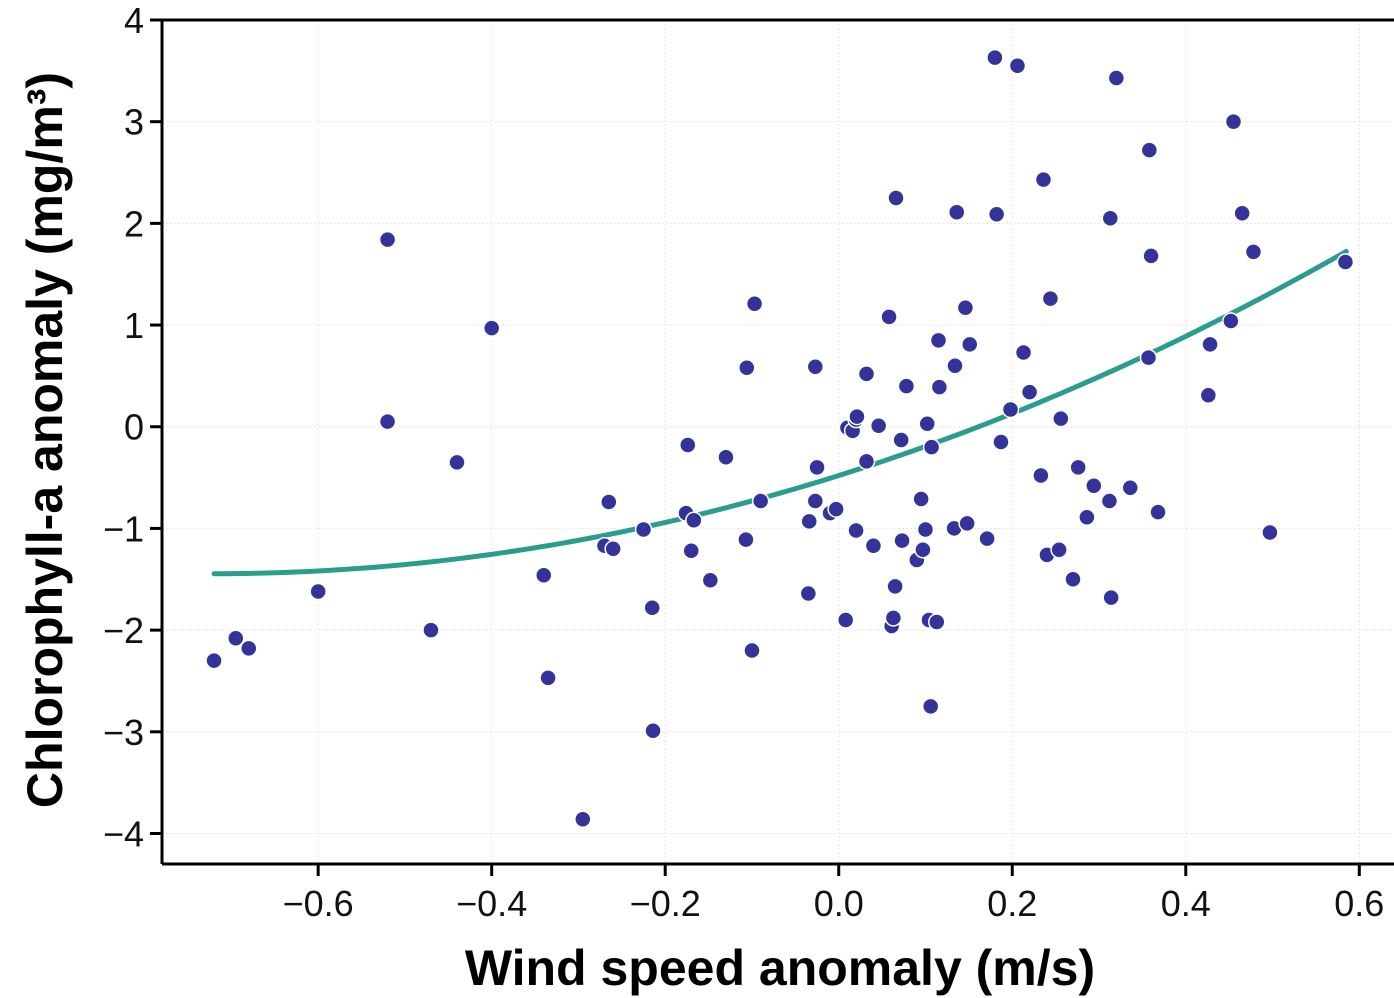 This screenshot has width=1394, height=998. What do you see at coordinates (491, 903) in the screenshot?
I see `x-tick-label: −0.4` at bounding box center [491, 903].